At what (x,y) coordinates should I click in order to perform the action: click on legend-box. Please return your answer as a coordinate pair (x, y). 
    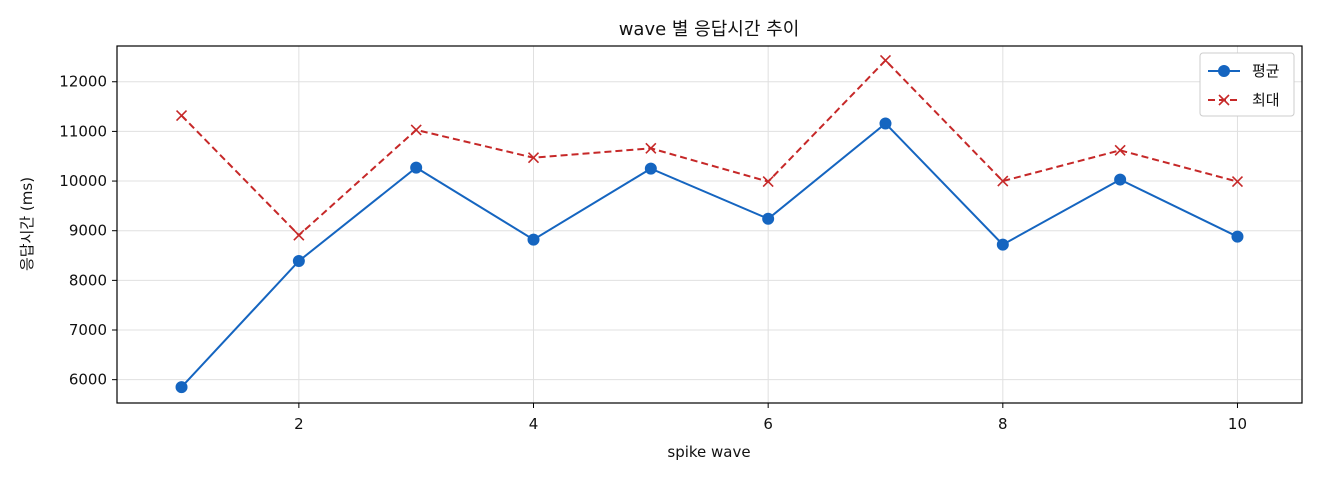
    Looking at the image, I should click on (1247, 84).